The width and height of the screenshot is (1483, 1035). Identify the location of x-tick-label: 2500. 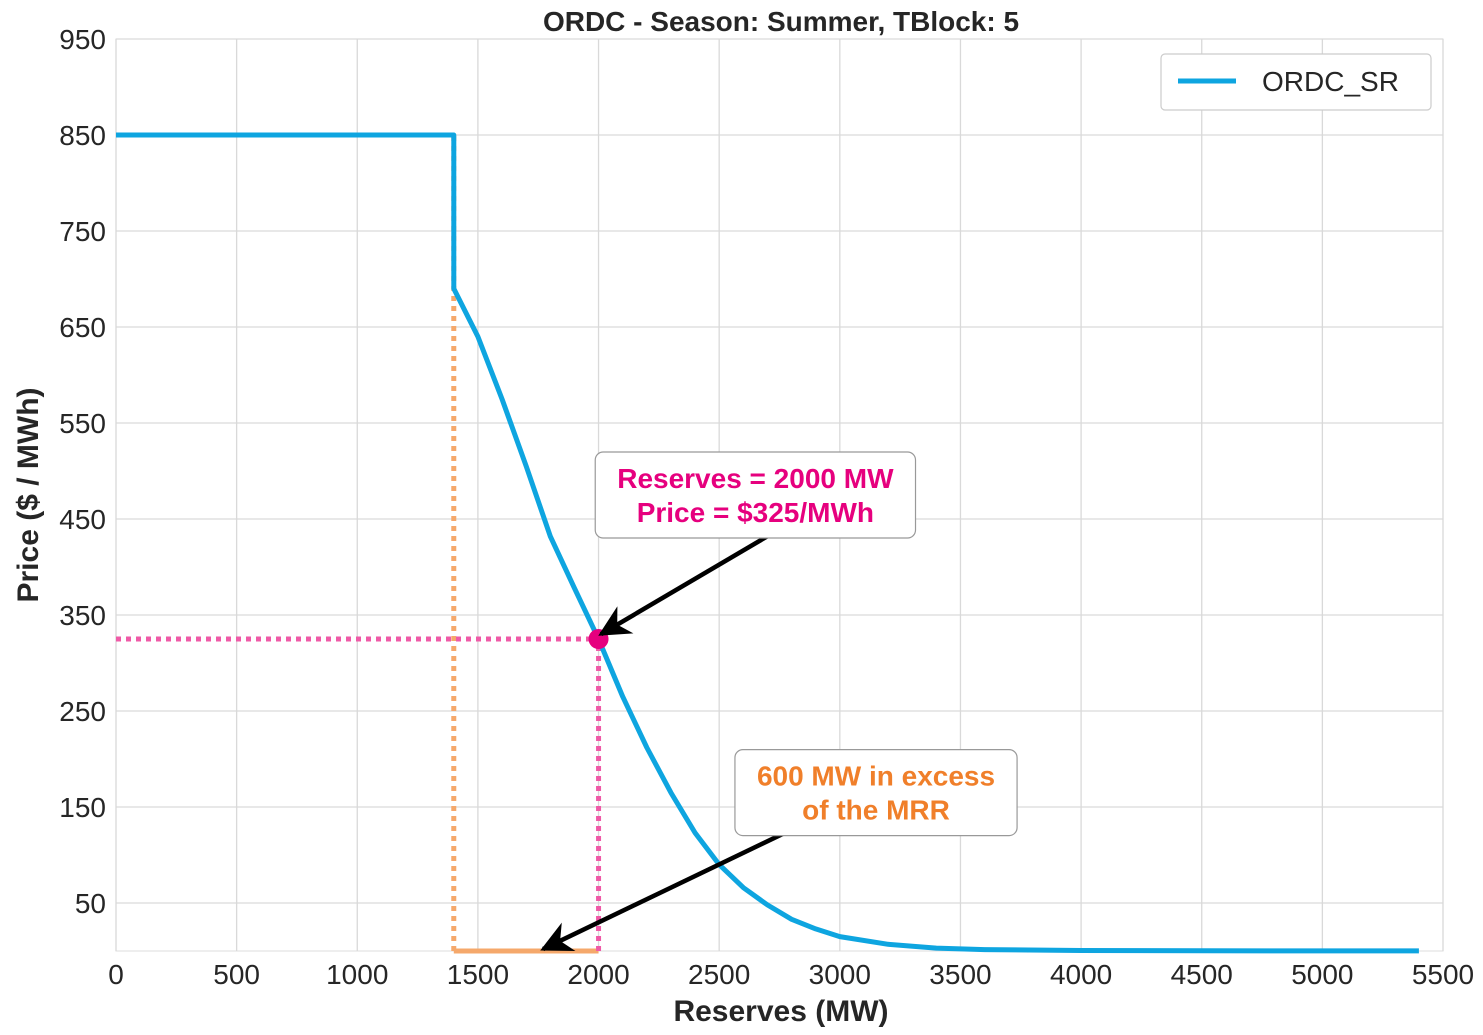
(719, 974).